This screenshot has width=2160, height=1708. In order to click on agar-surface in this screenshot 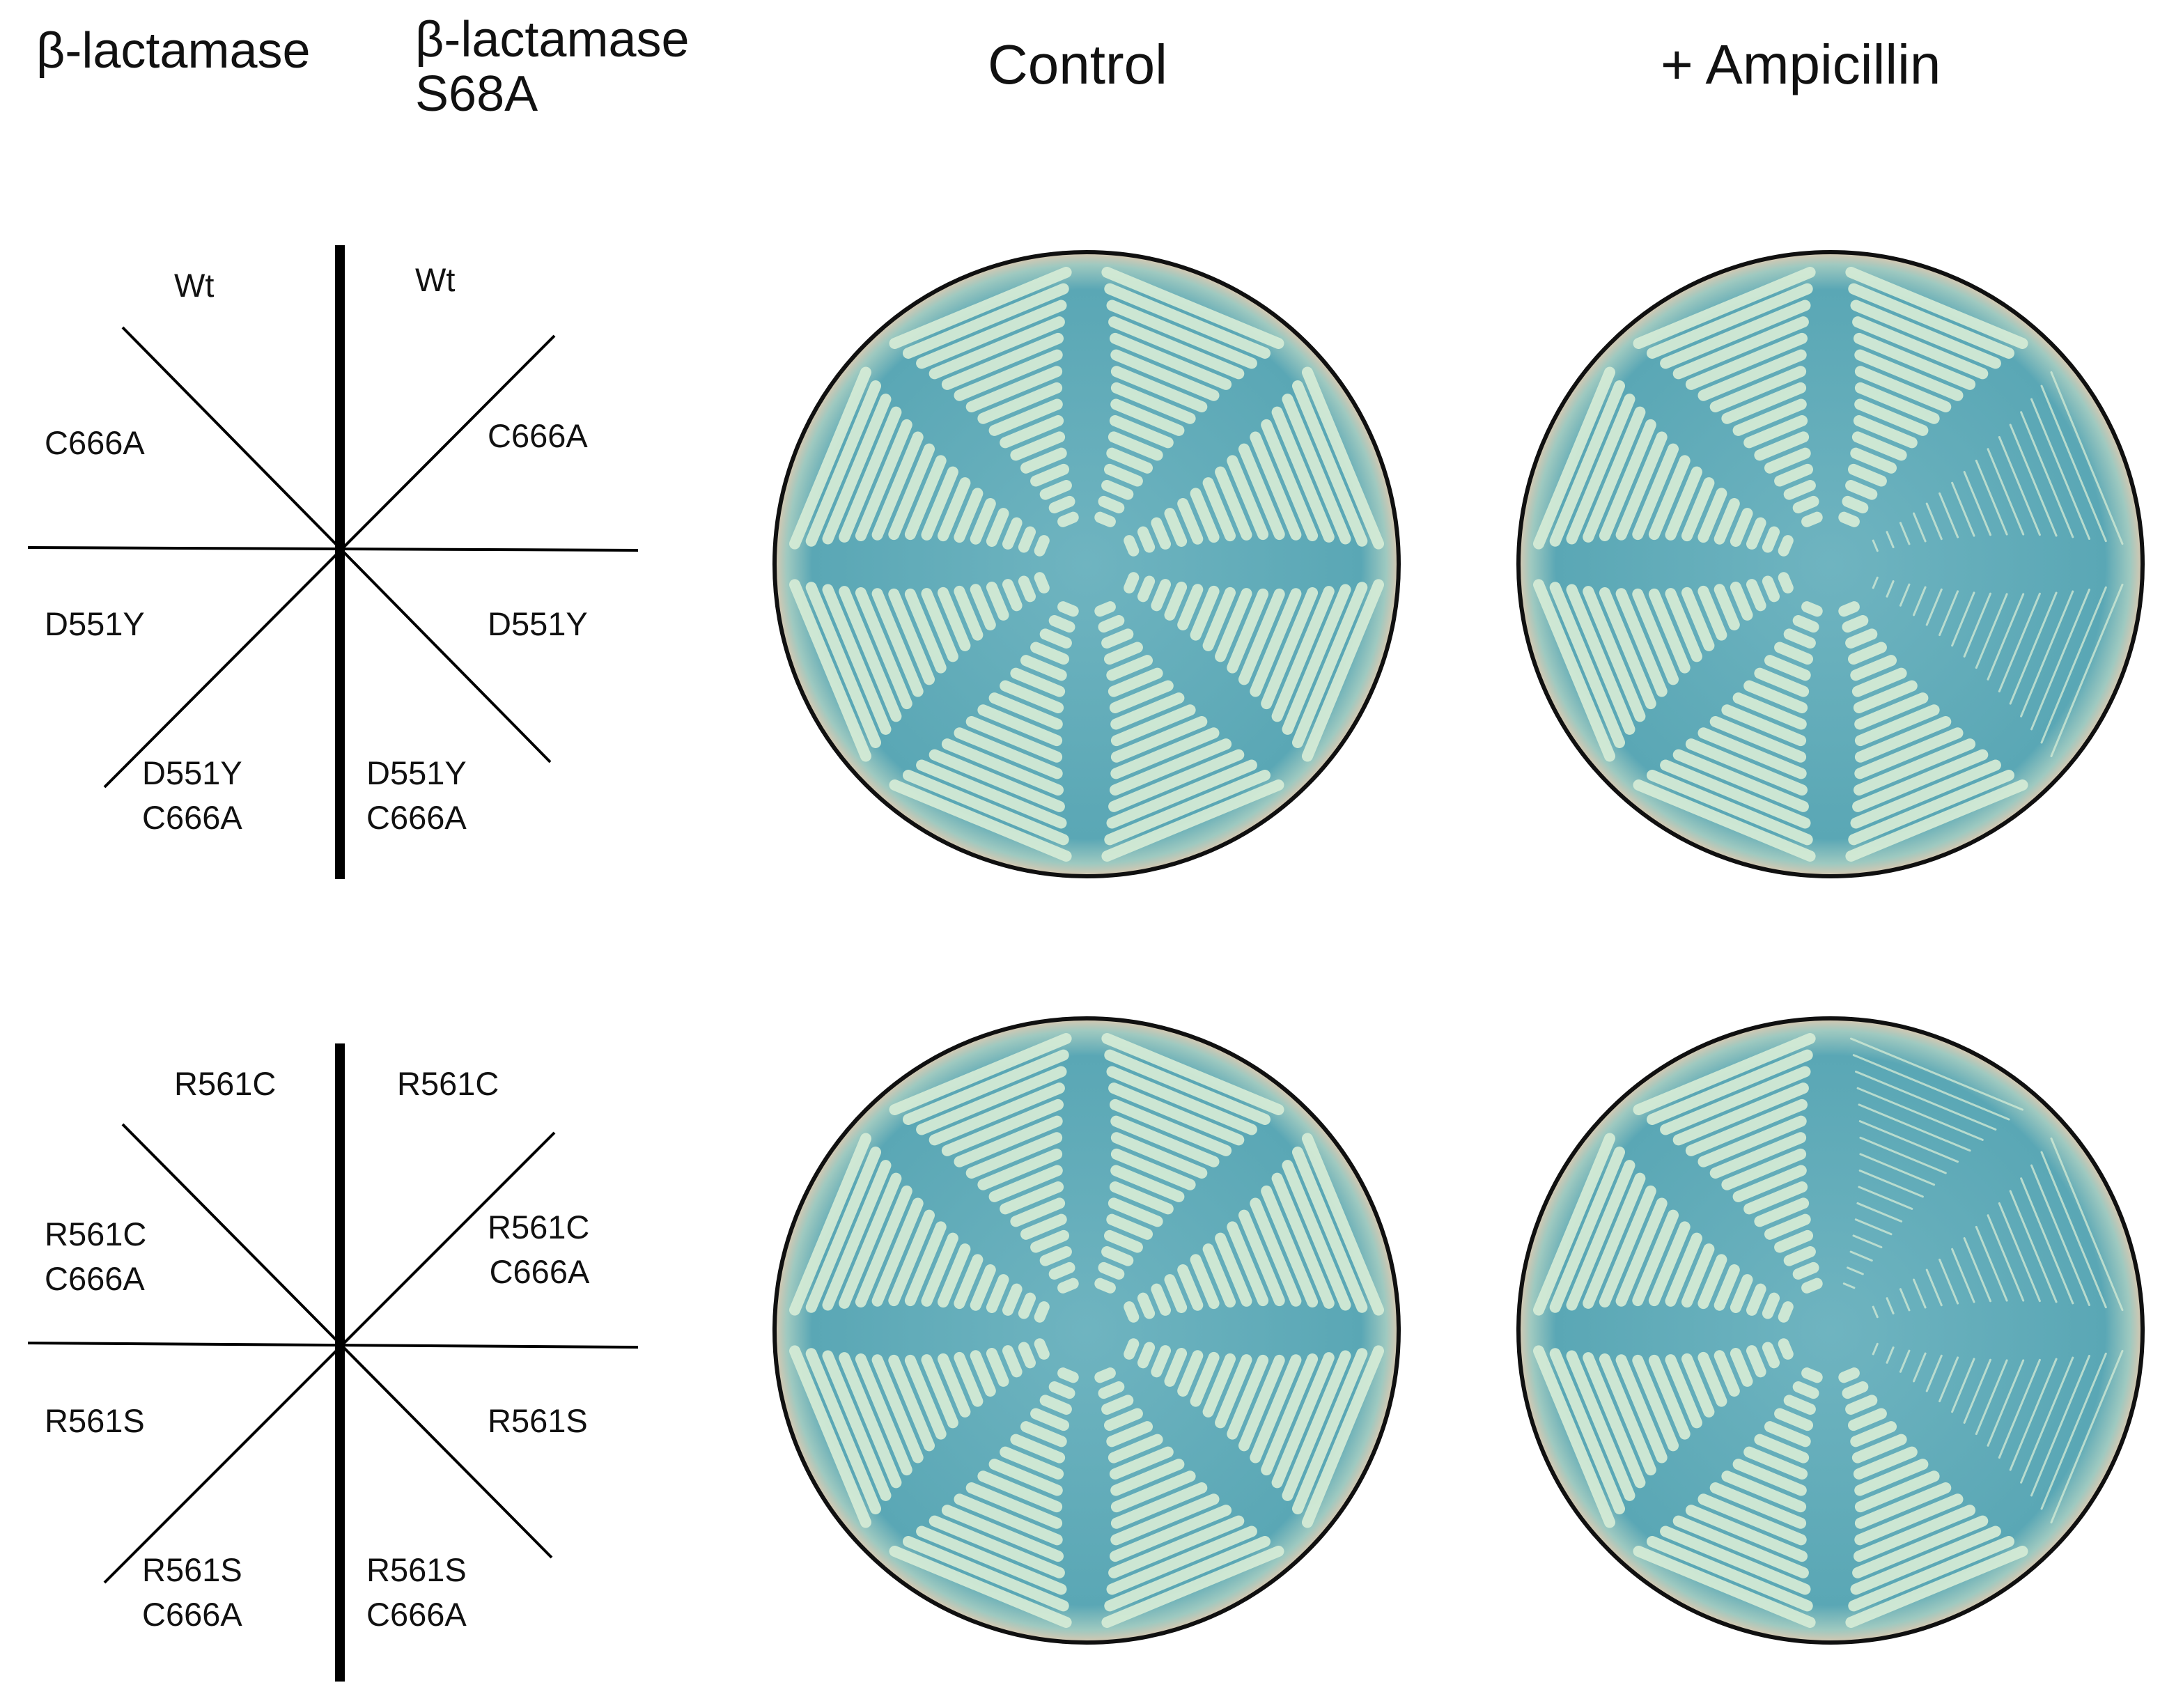, I will do `click(1087, 1331)`.